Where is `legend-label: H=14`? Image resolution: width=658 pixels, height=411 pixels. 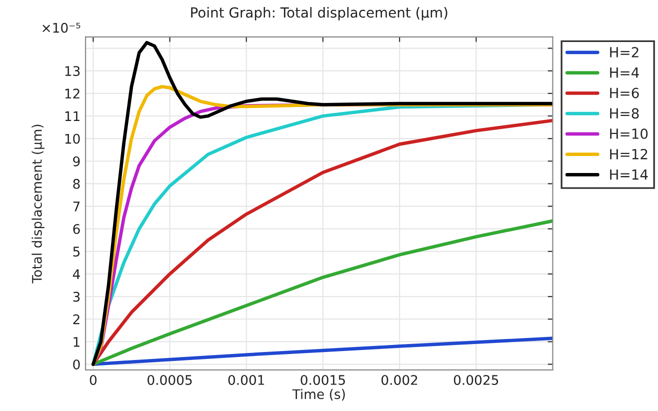
legend-label: H=14 is located at coordinates (629, 174).